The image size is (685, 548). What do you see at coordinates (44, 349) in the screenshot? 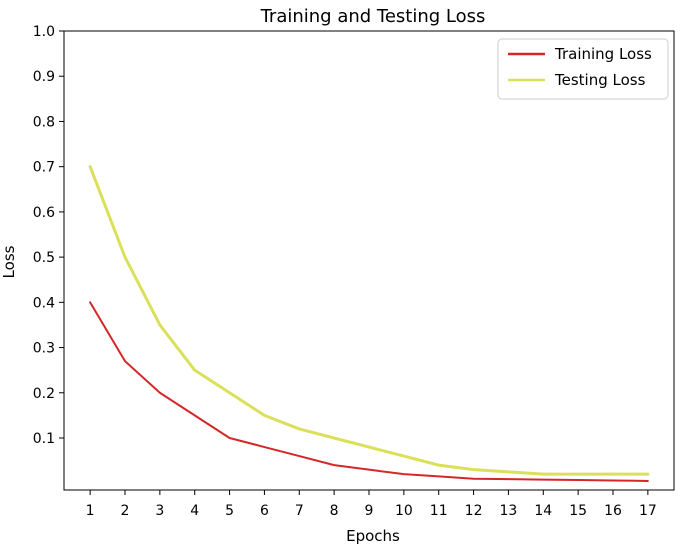
I see `y-tick-label: 0.3` at bounding box center [44, 349].